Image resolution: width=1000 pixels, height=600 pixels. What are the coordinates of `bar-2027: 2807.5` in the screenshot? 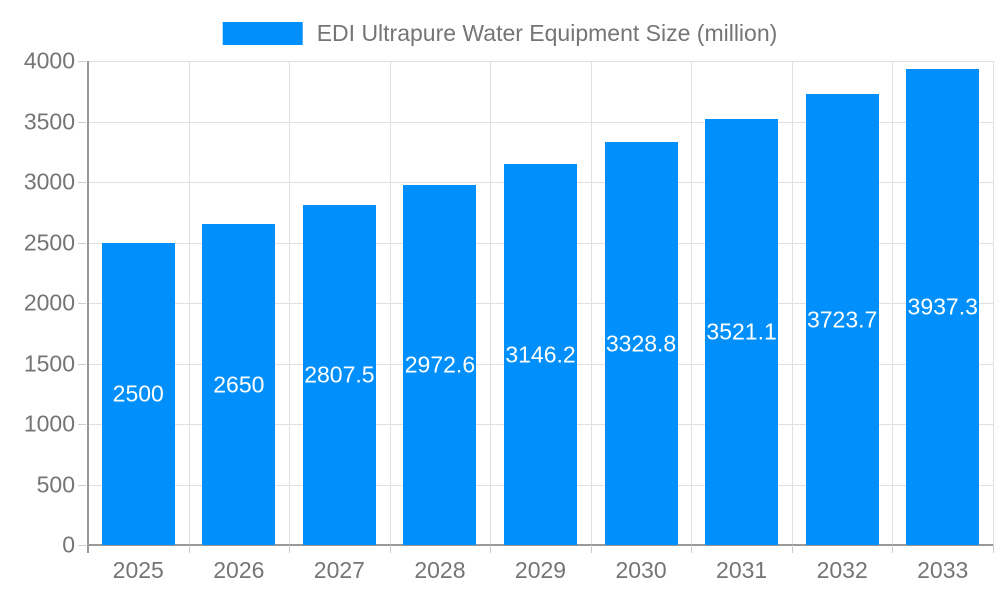 It's located at (339, 375).